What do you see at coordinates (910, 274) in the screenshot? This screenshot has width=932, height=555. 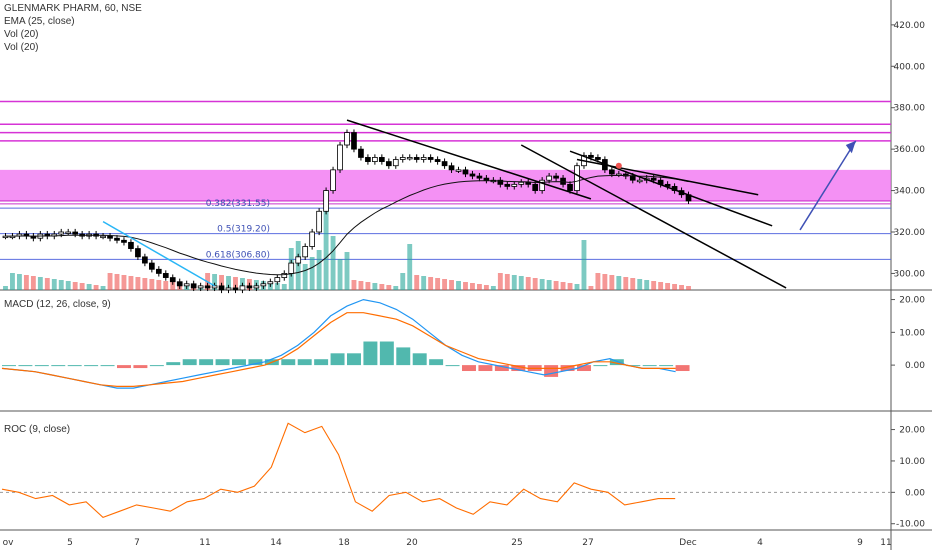 I see `price-tick-label: 300.00` at bounding box center [910, 274].